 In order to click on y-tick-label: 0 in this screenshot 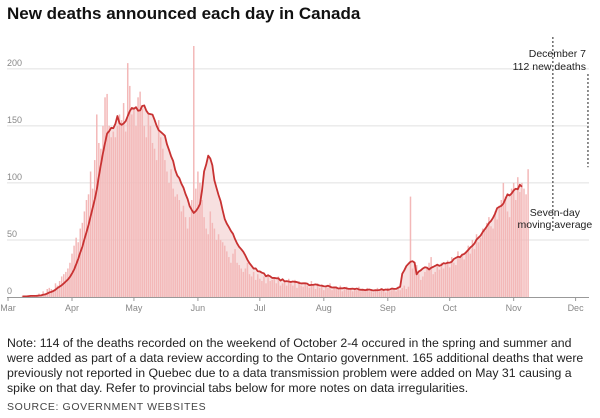, I will do `click(9, 291)`.